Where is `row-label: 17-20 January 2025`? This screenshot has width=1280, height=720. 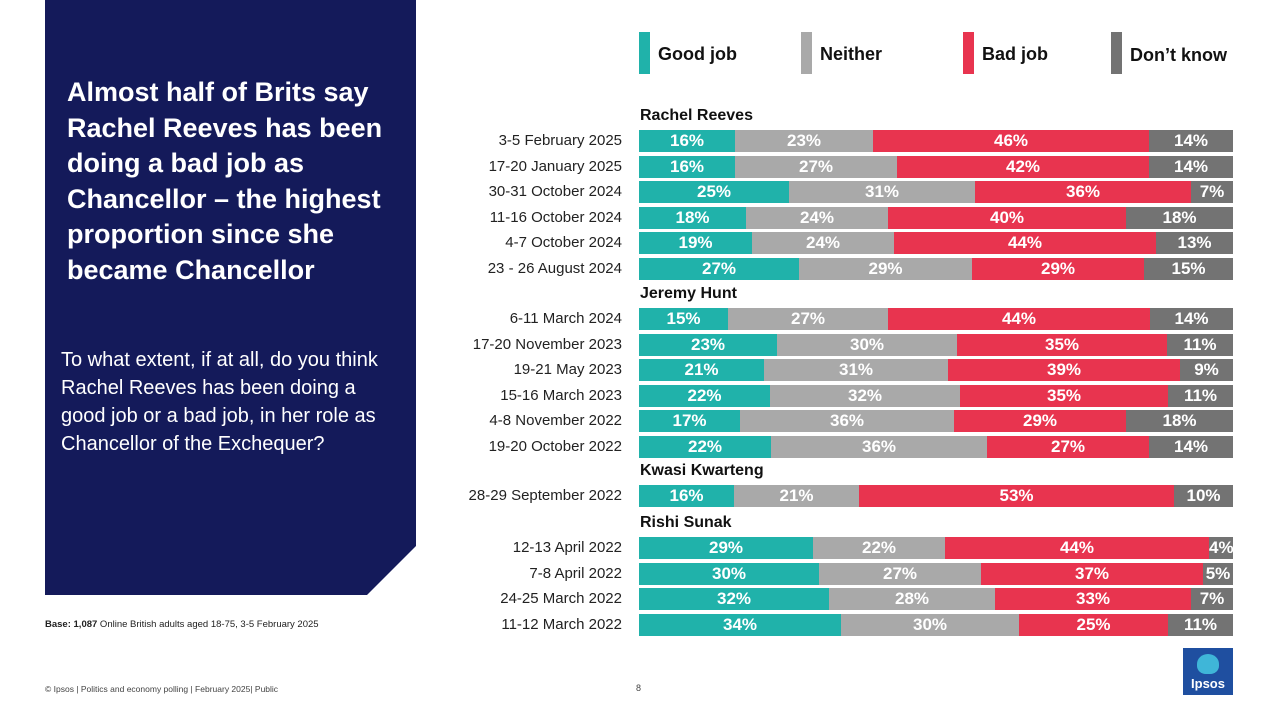
row-label: 17-20 January 2025 is located at coordinates (555, 166).